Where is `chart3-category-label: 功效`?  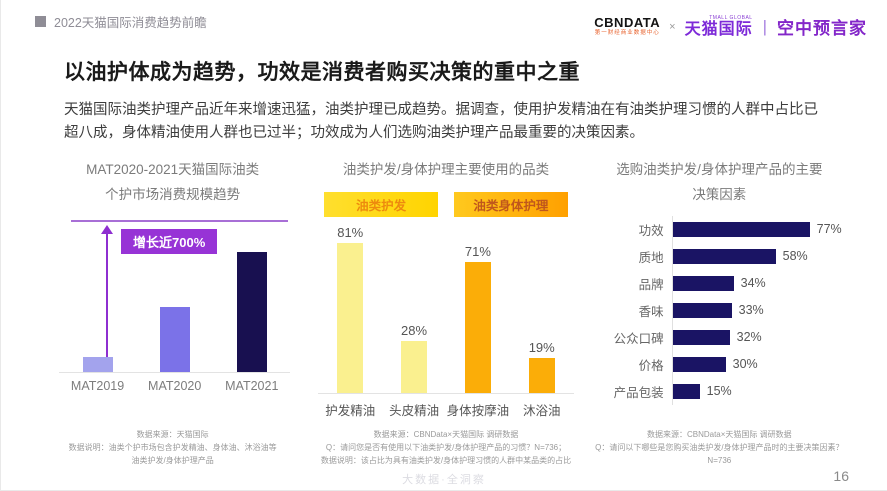
chart3-category-label: 功效 is located at coordinates (651, 230).